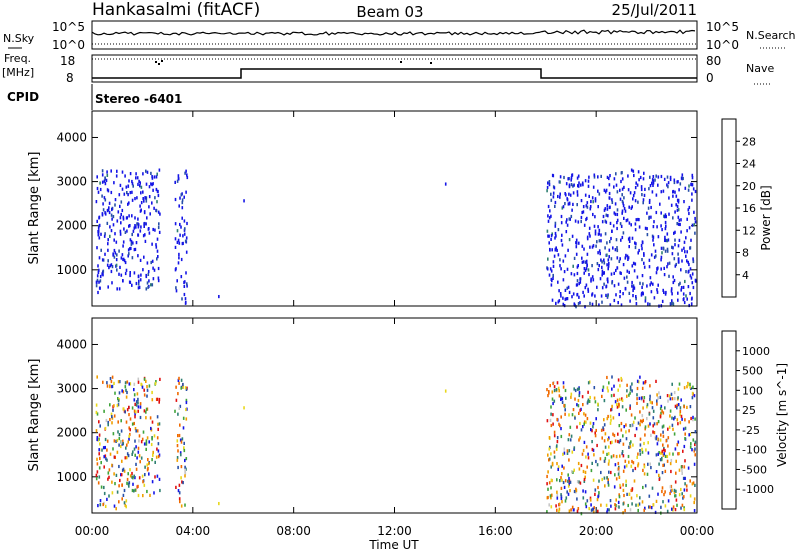 The height and width of the screenshot is (554, 800). I want to click on colorbar-tick-label: -100, so click(754, 450).